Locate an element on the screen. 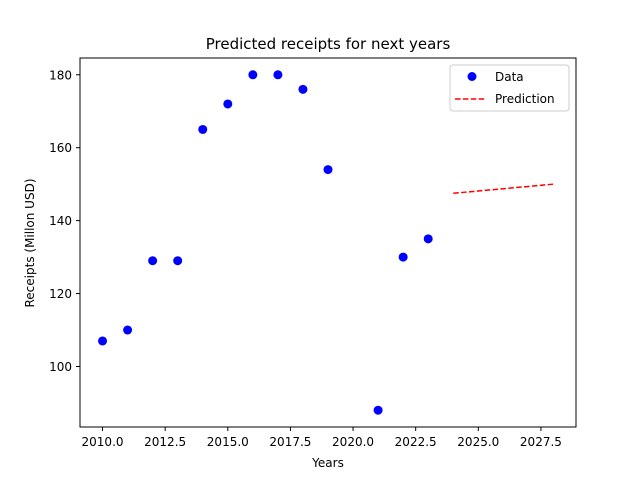  legend-marker-data is located at coordinates (472, 76).